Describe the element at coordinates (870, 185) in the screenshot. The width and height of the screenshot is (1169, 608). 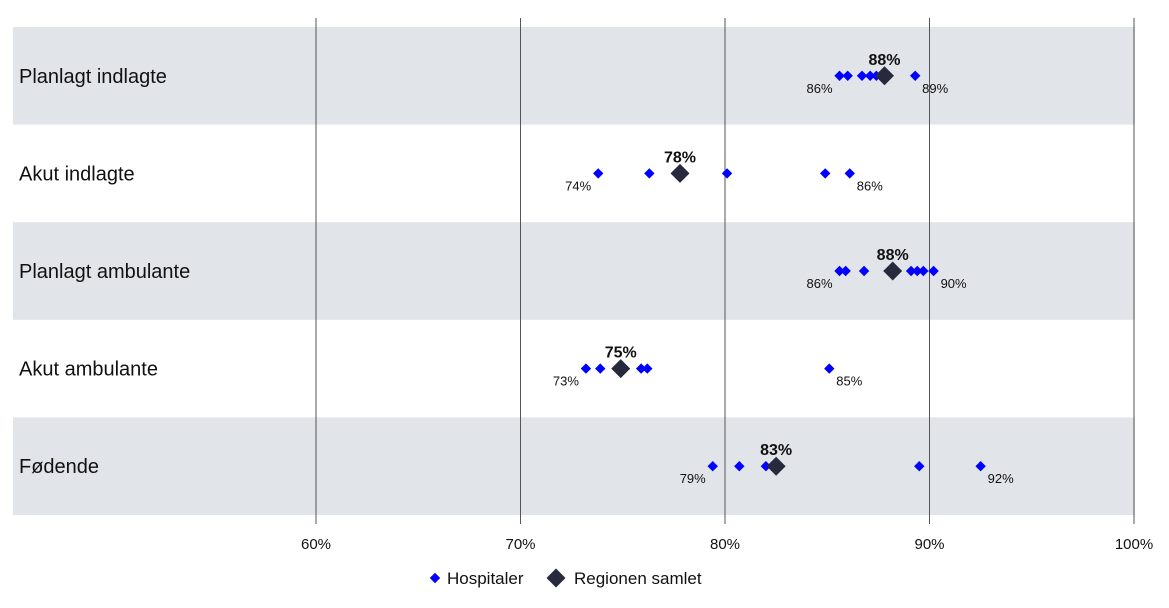
I see `max-value-label: 86%` at that location.